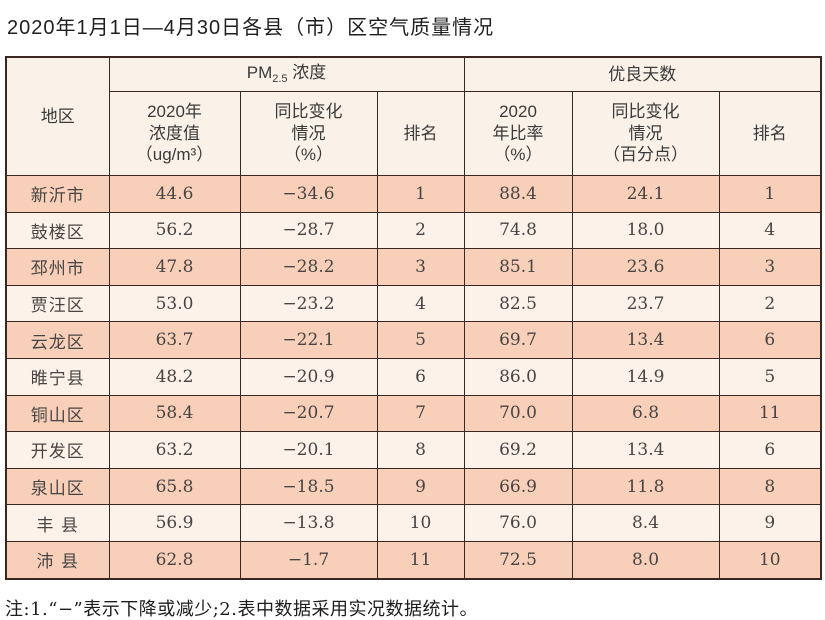 Image resolution: width=825 pixels, height=620 pixels. I want to click on pm-change-cell: −20.1, so click(308, 450).